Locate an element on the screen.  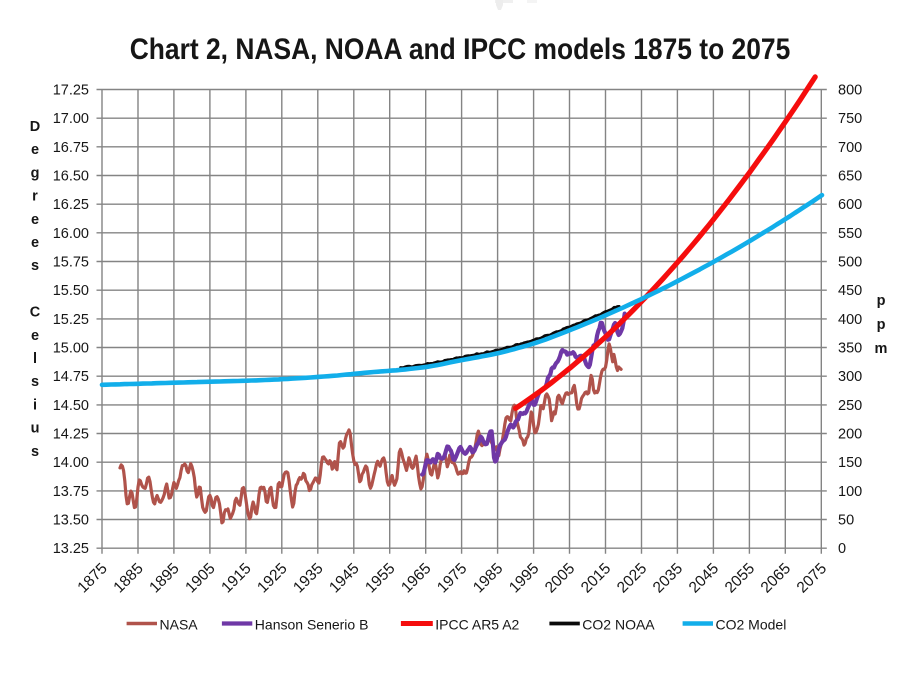
svg-text: 750 is located at coordinates (850, 119).